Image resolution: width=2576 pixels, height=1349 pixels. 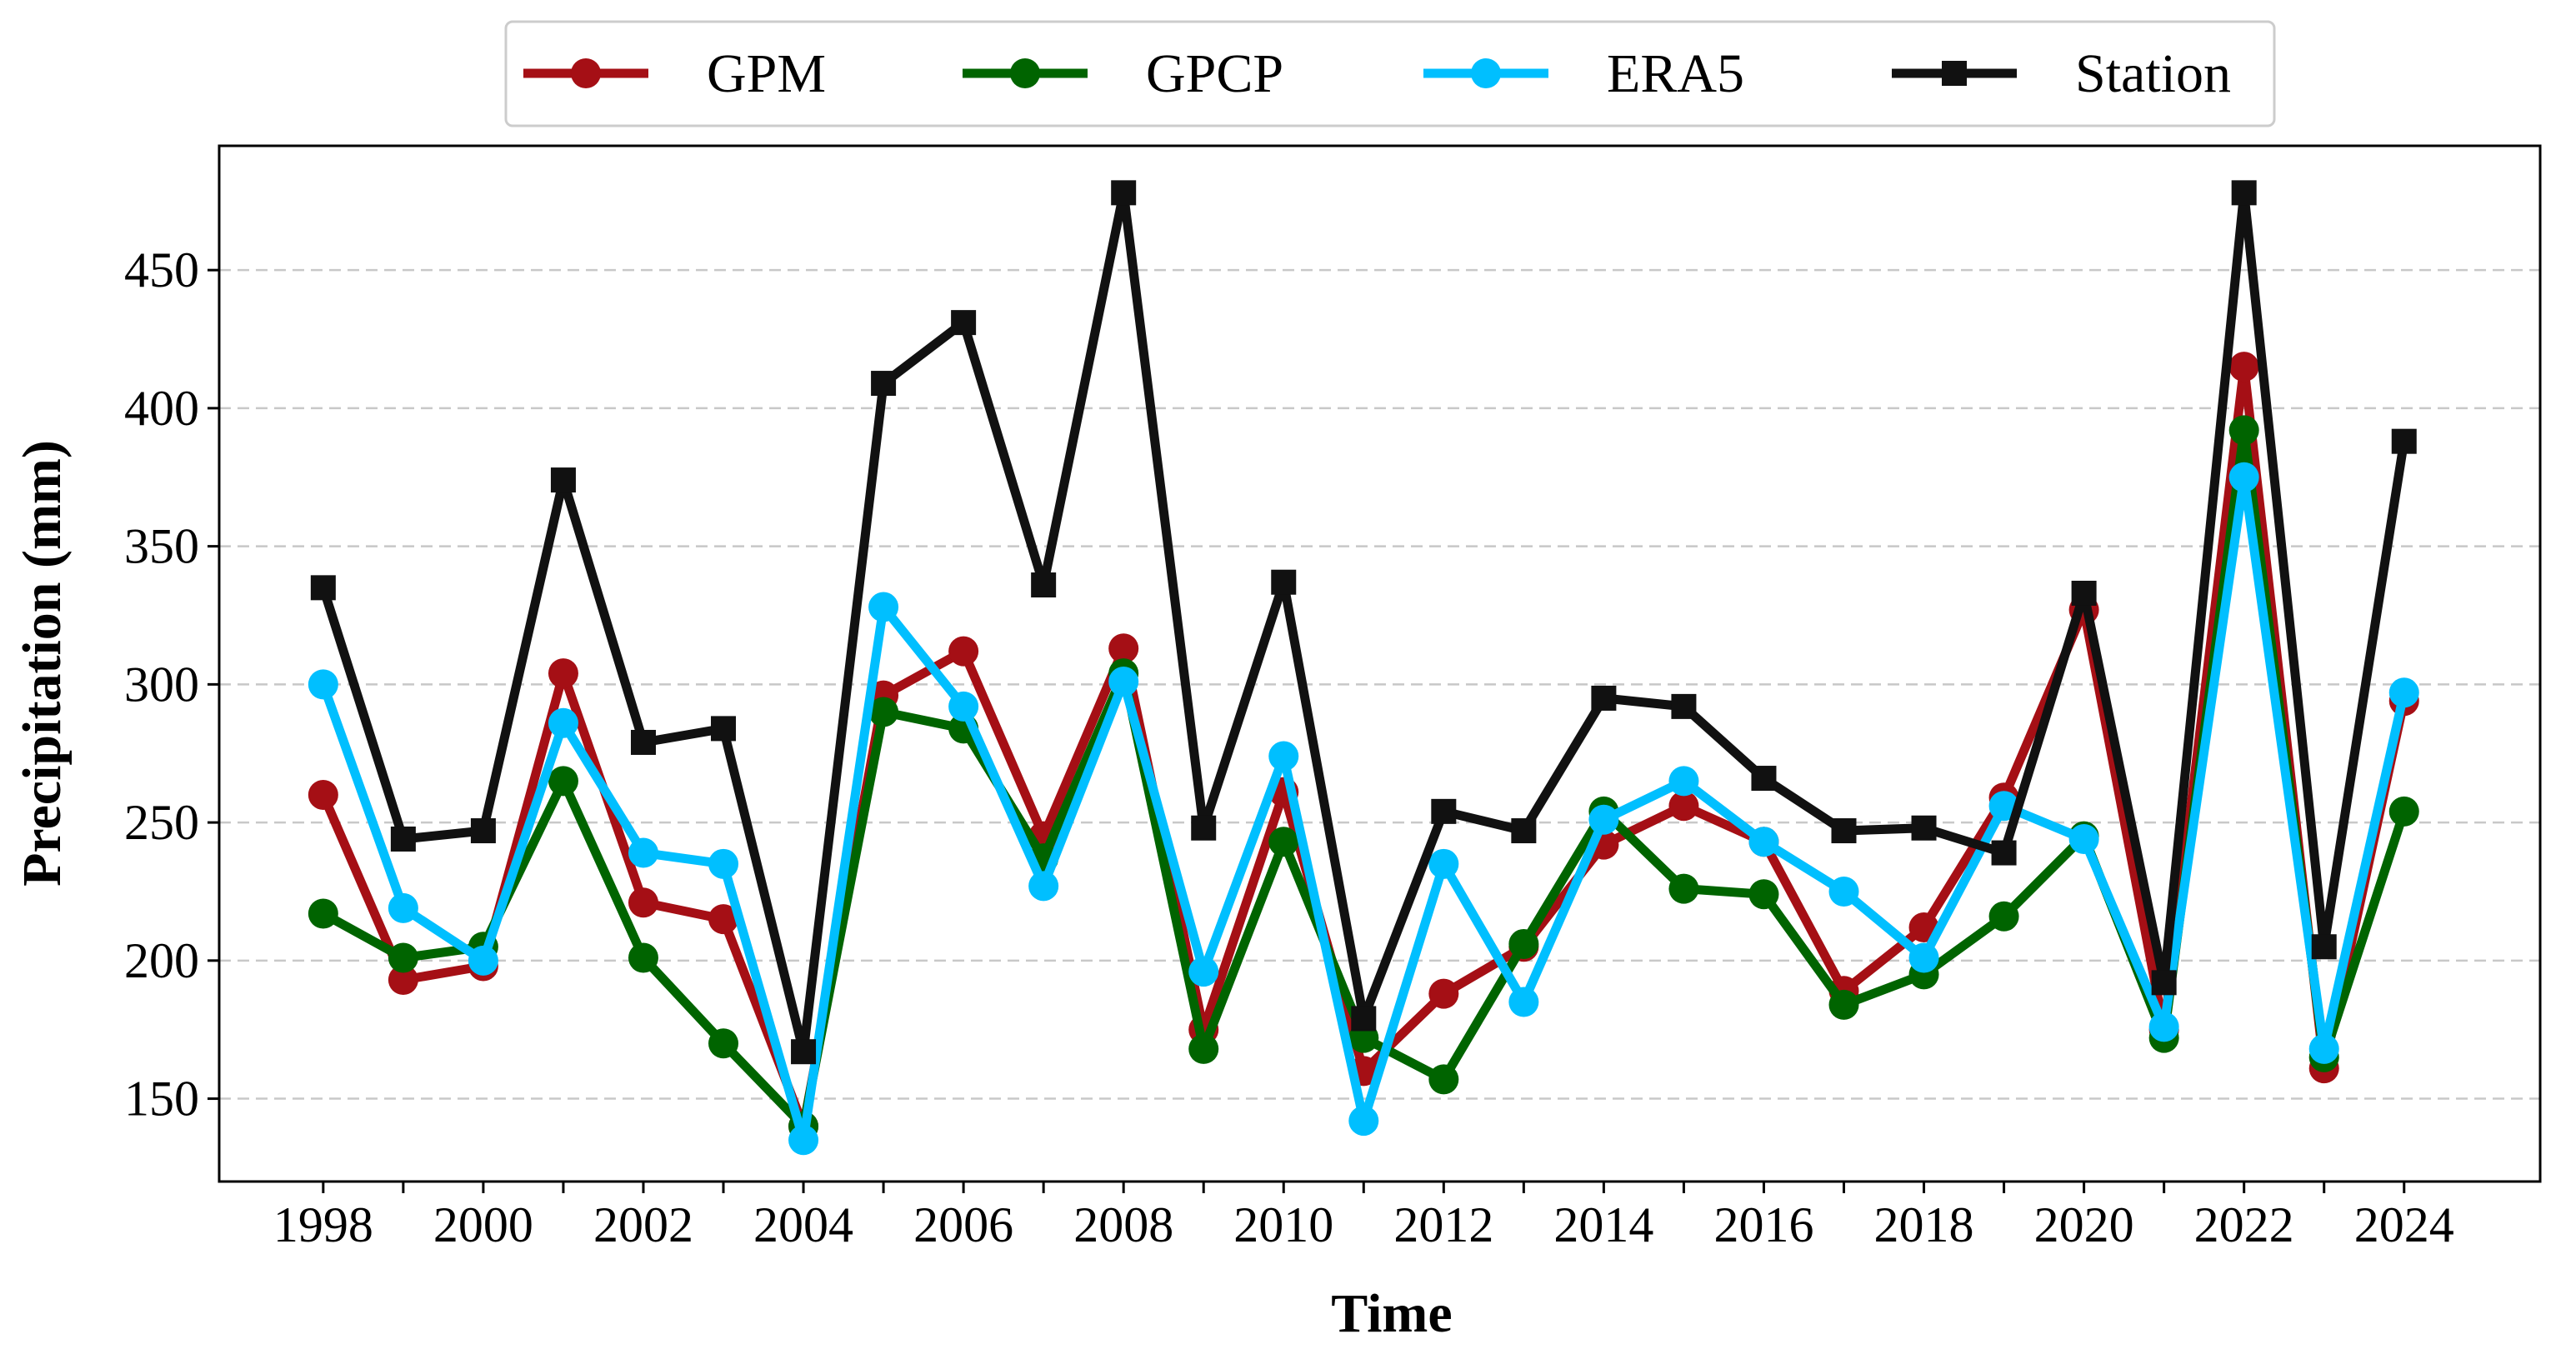 I want to click on legend-box, so click(x=1390, y=73).